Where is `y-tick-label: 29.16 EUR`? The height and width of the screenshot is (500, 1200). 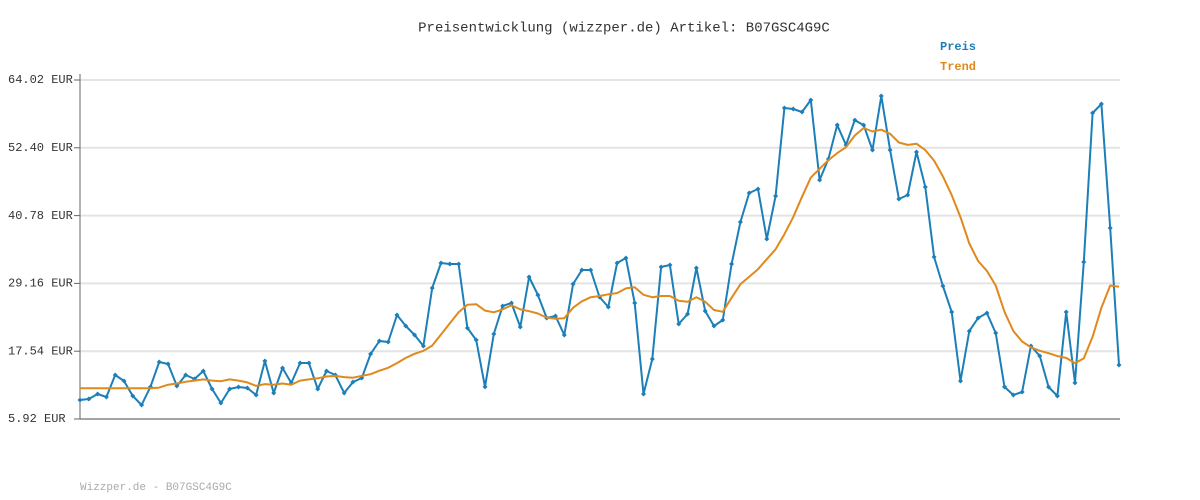
y-tick-label: 29.16 EUR is located at coordinates (40, 284).